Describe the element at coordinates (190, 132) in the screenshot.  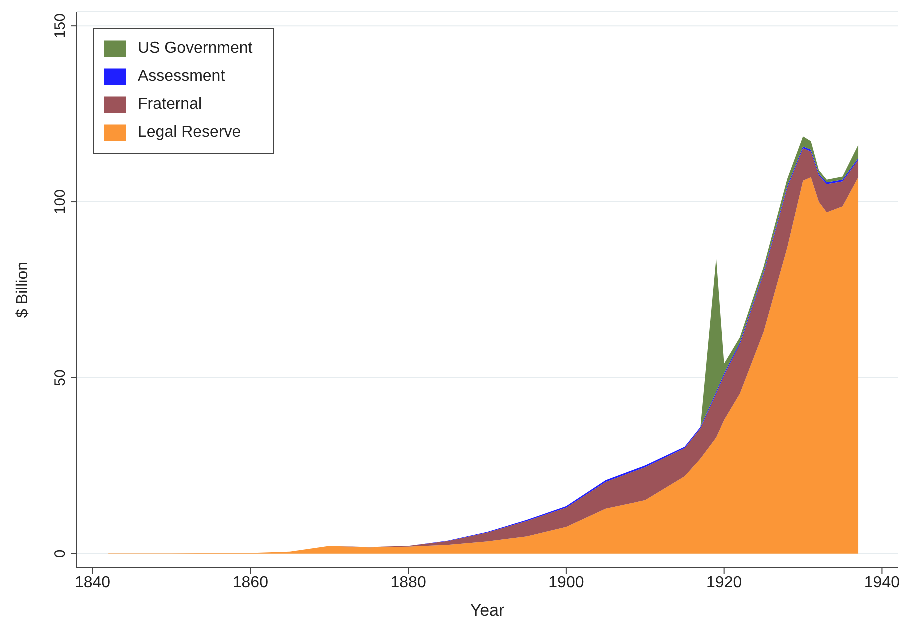
I see `legend-label: Legal Reserve` at that location.